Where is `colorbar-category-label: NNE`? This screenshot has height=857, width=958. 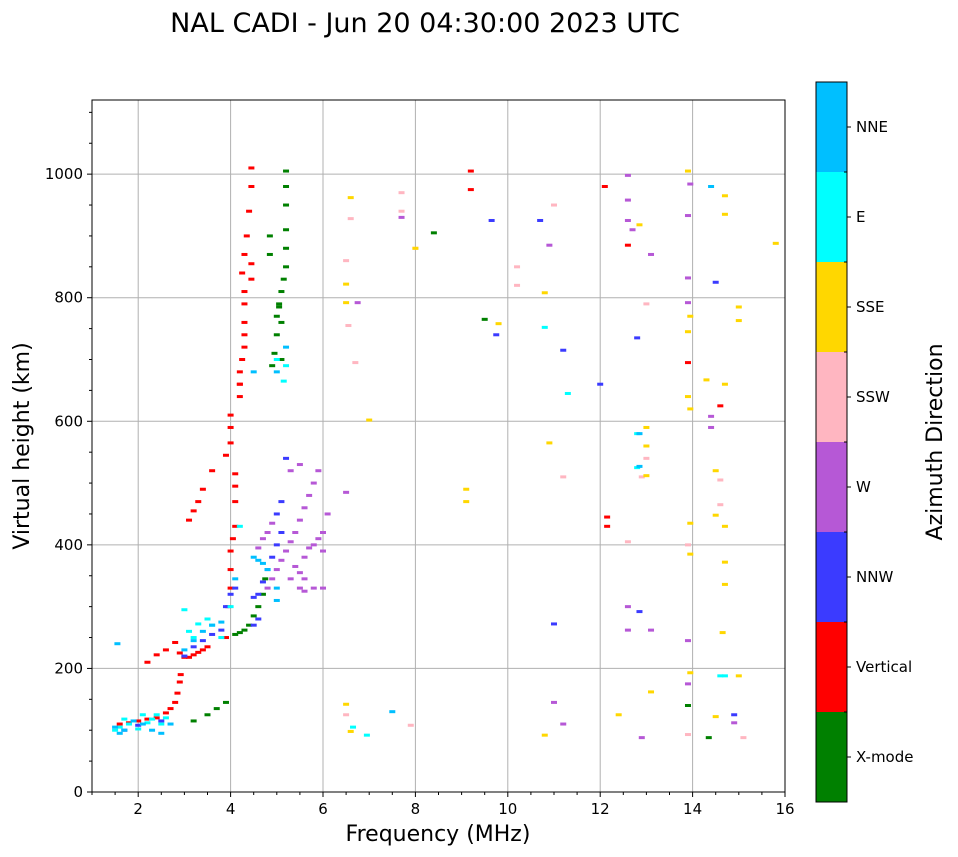
colorbar-category-label: NNE is located at coordinates (872, 127).